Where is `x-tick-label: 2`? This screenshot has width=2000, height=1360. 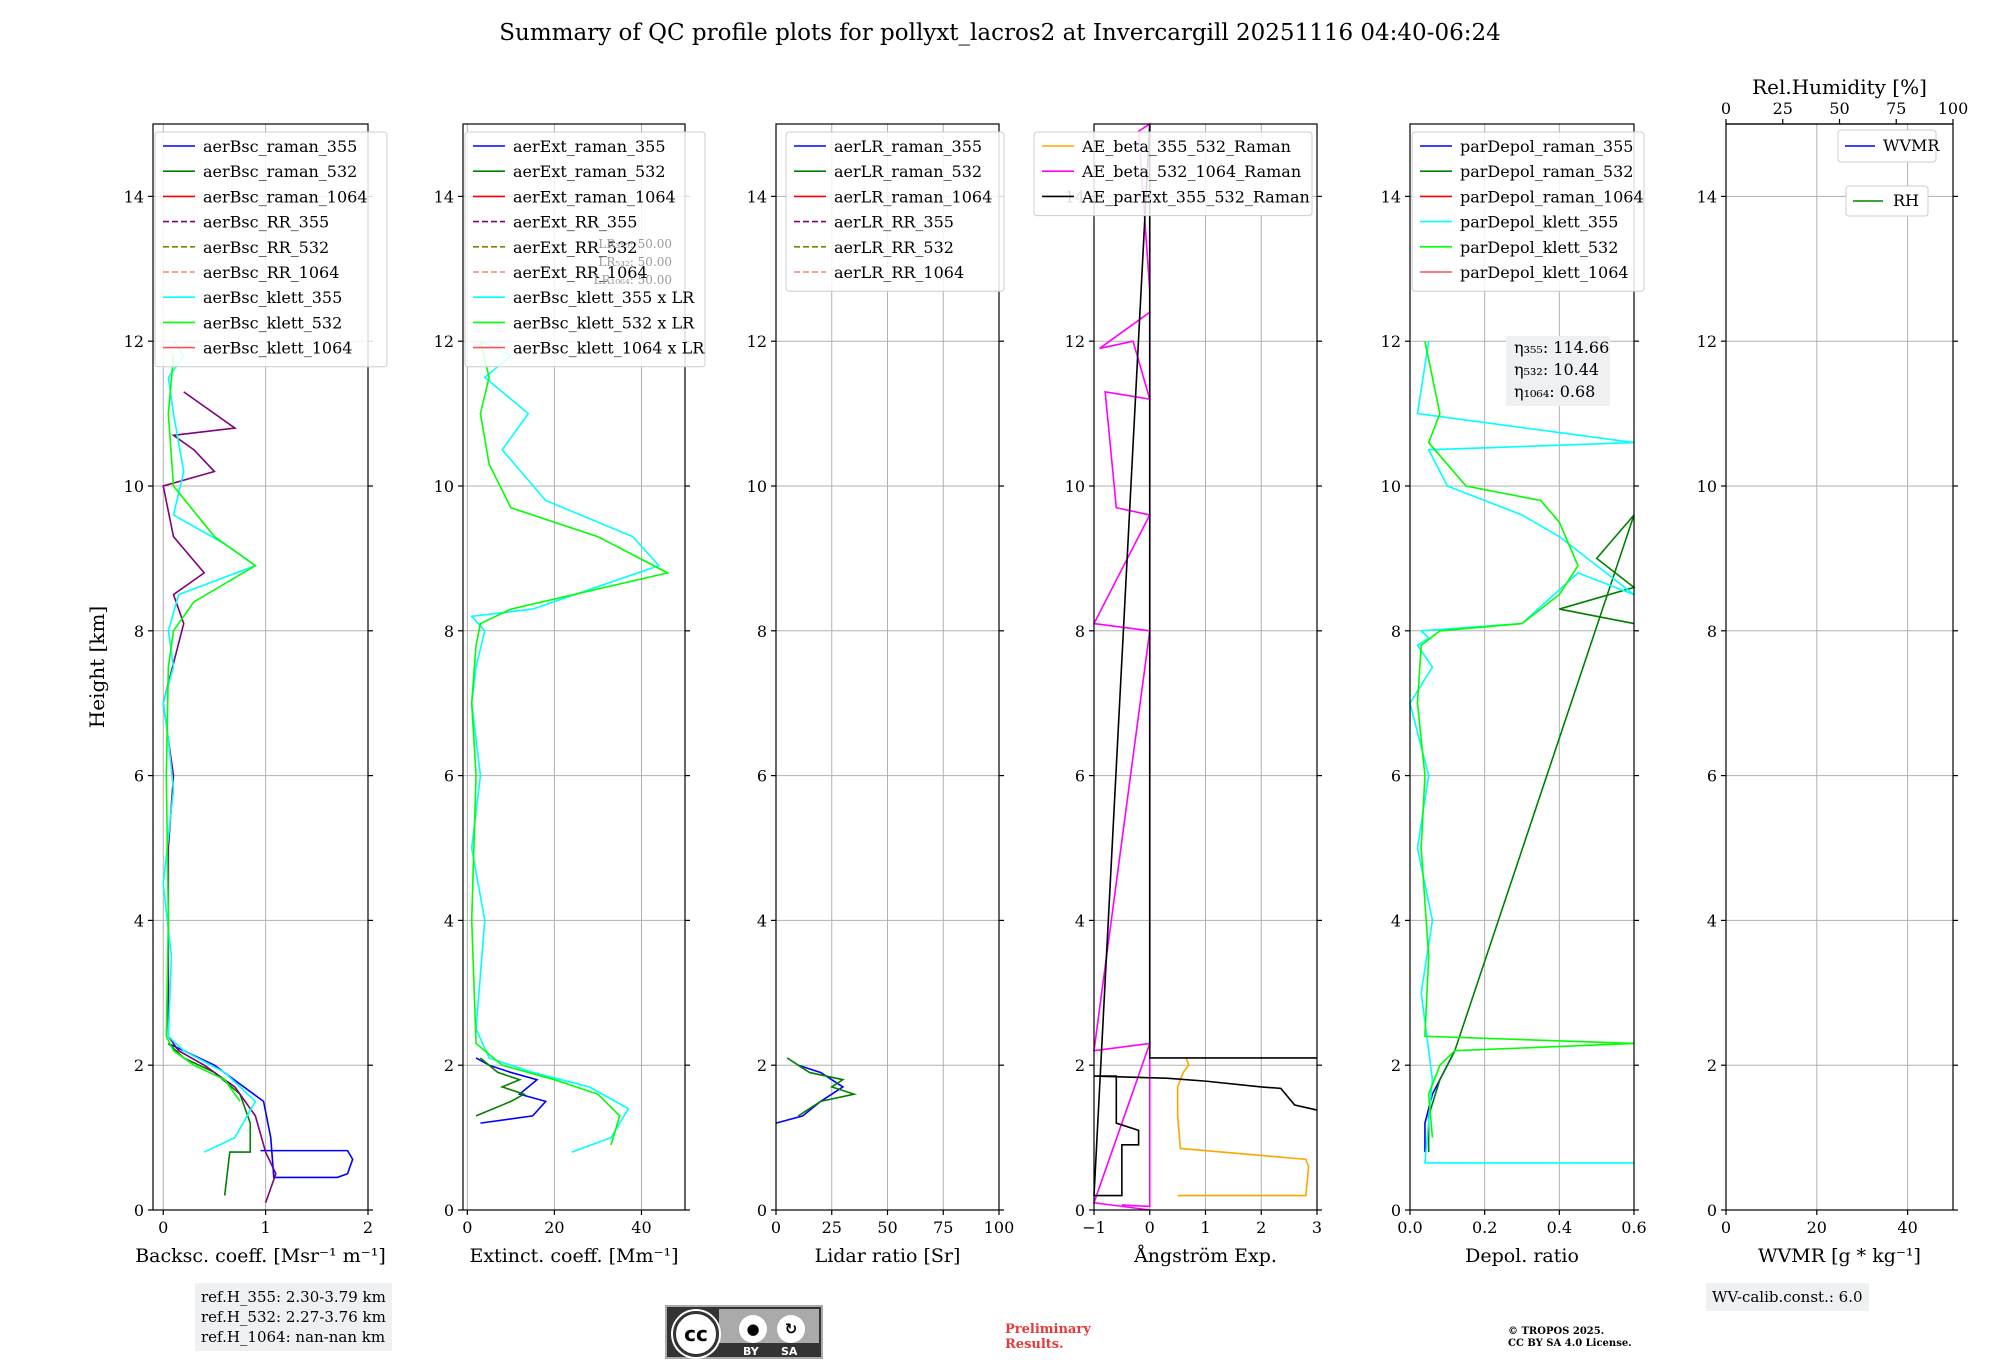 x-tick-label: 2 is located at coordinates (1261, 1227).